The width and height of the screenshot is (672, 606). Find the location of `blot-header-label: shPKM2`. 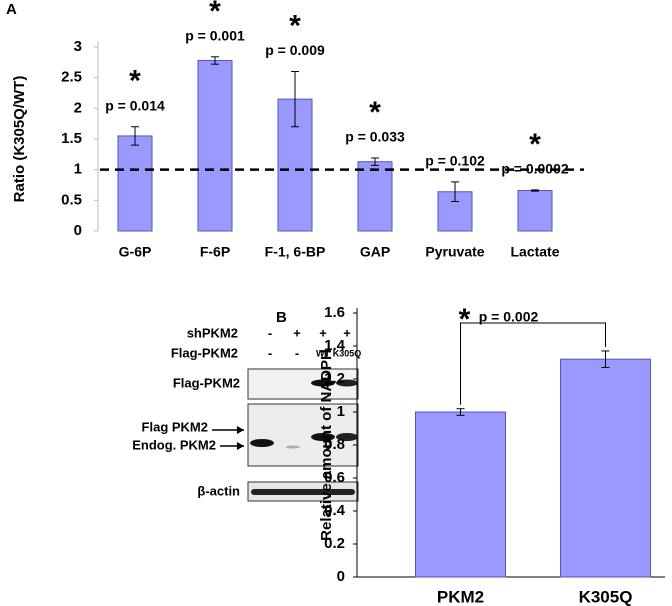

blot-header-label: shPKM2 is located at coordinates (212, 332).